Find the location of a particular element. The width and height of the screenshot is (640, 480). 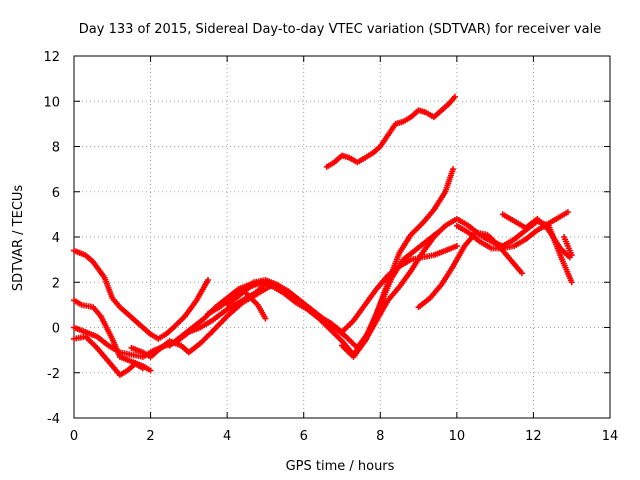

y-tick-label: 10 is located at coordinates (51, 102).